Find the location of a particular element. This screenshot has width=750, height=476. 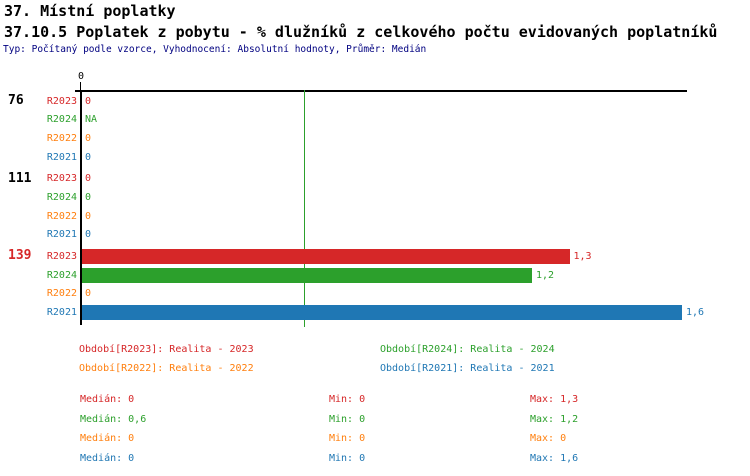

bar-value-label: 1,6 is located at coordinates (695, 312).